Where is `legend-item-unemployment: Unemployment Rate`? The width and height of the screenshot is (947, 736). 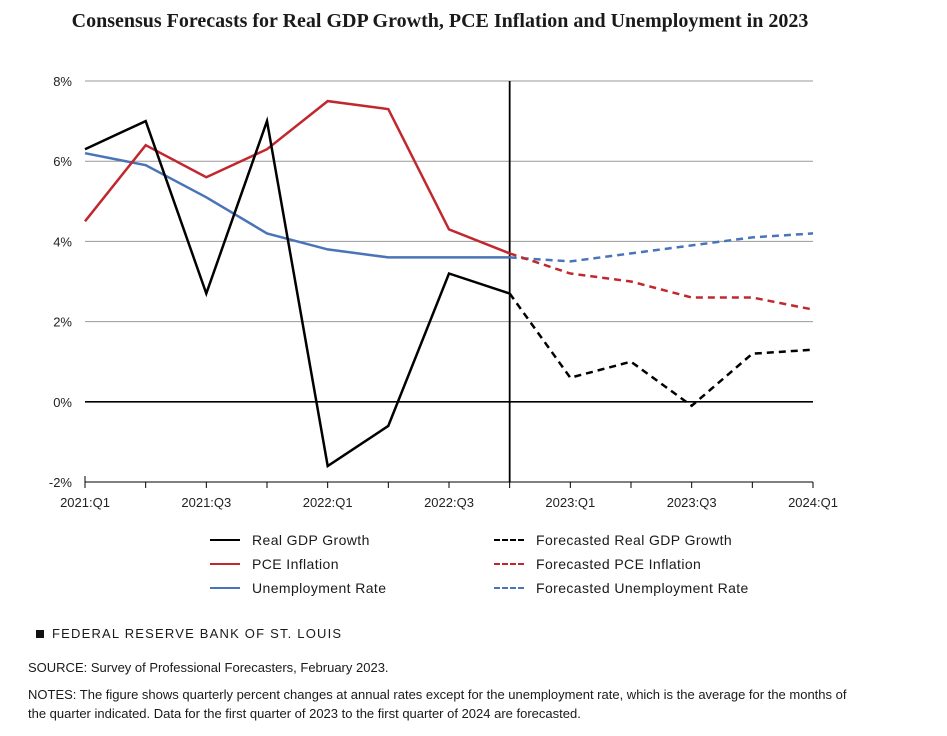
legend-item-unemployment: Unemployment Rate is located at coordinates (298, 588).